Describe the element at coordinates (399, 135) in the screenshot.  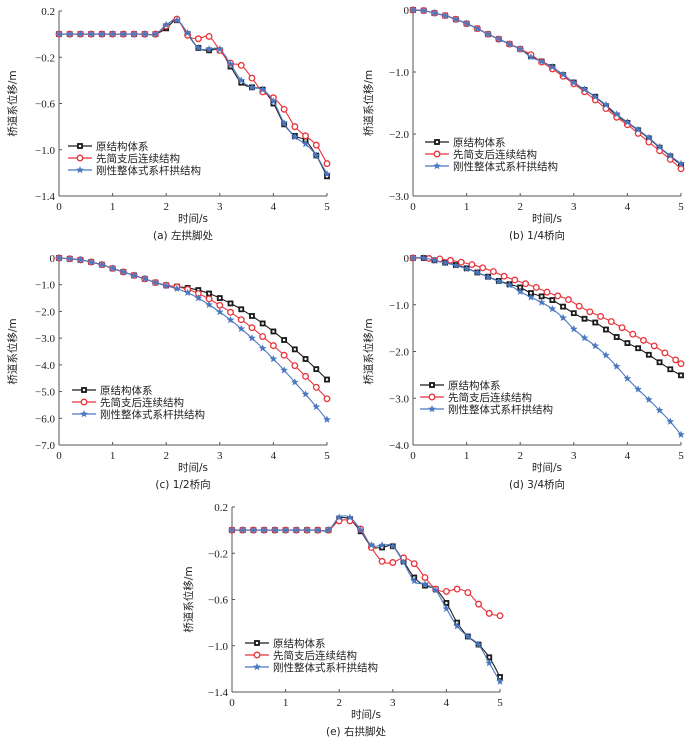
I see `y-tick-label: −2.0` at that location.